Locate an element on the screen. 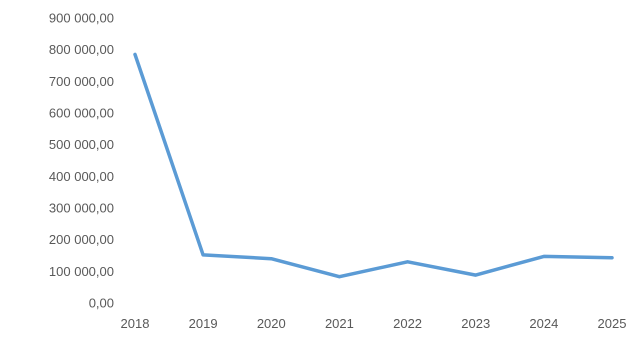 The width and height of the screenshot is (627, 338). y-tick-label: 600 000,00 is located at coordinates (81, 113).